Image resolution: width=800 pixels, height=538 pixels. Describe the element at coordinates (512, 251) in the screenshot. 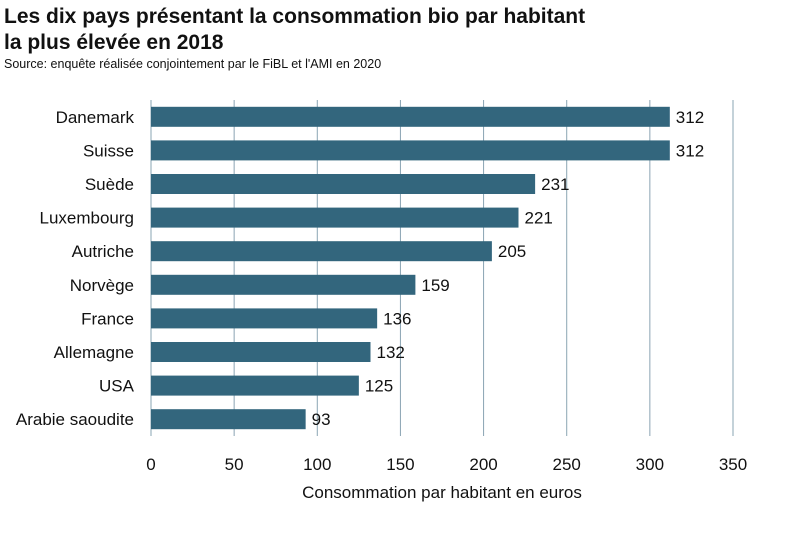

I see `value-label: 205` at that location.